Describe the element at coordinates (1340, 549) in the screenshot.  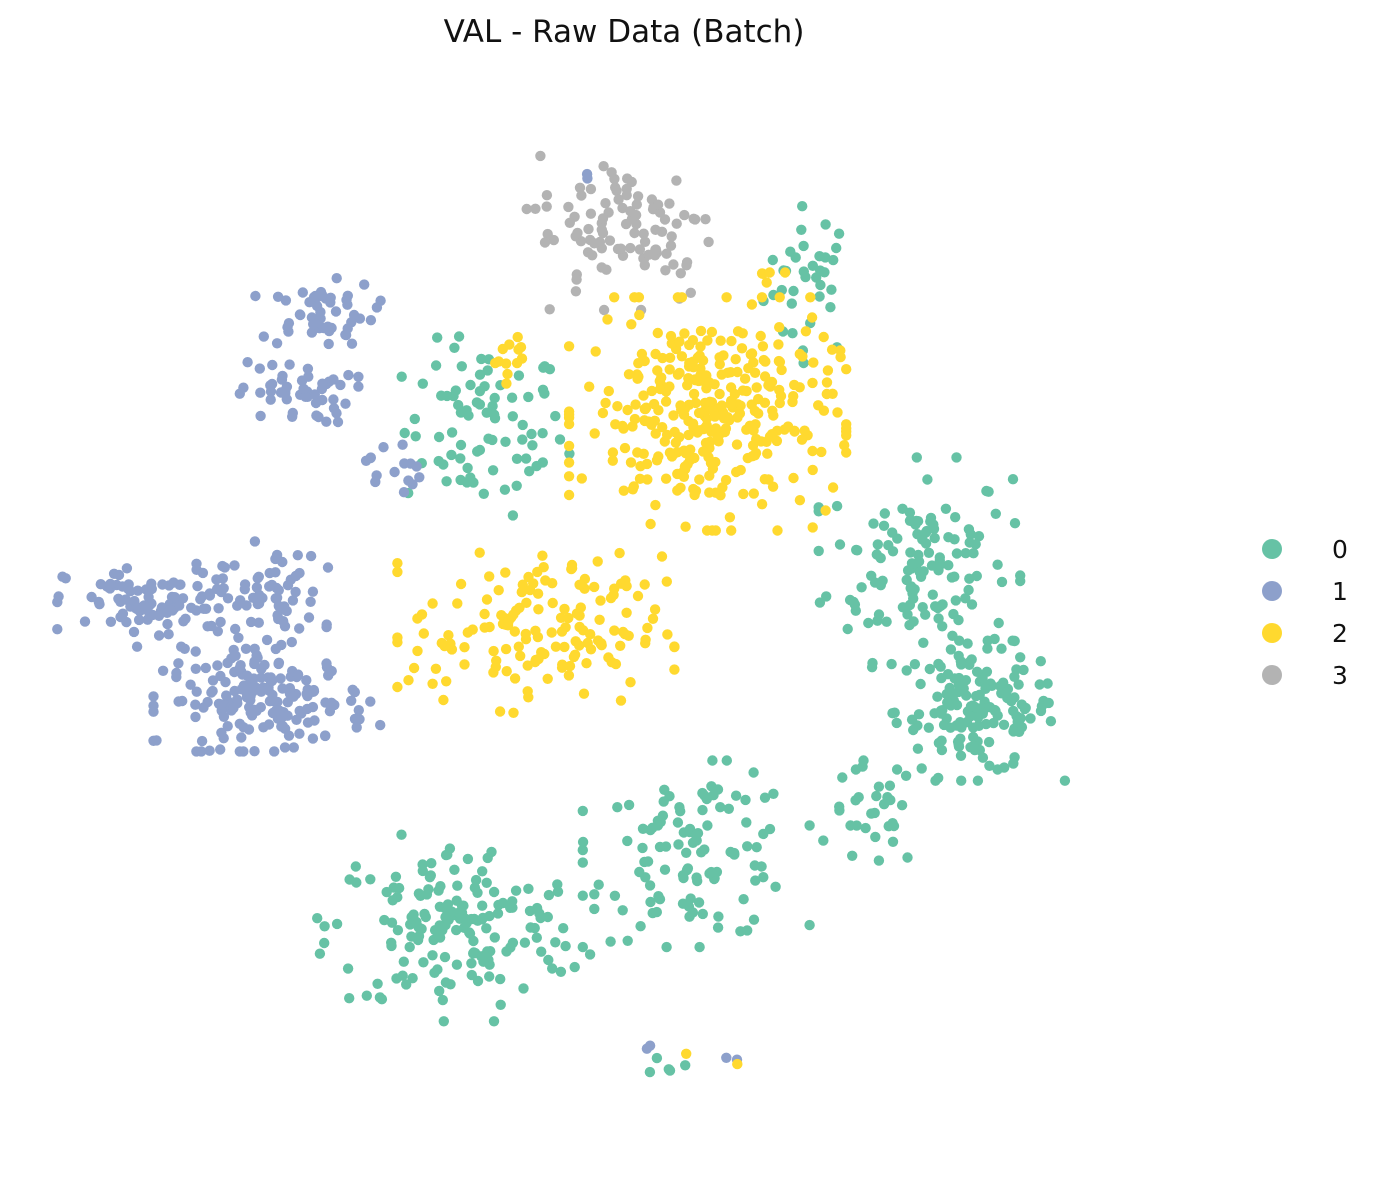
I see `legend-label-0: 0` at that location.